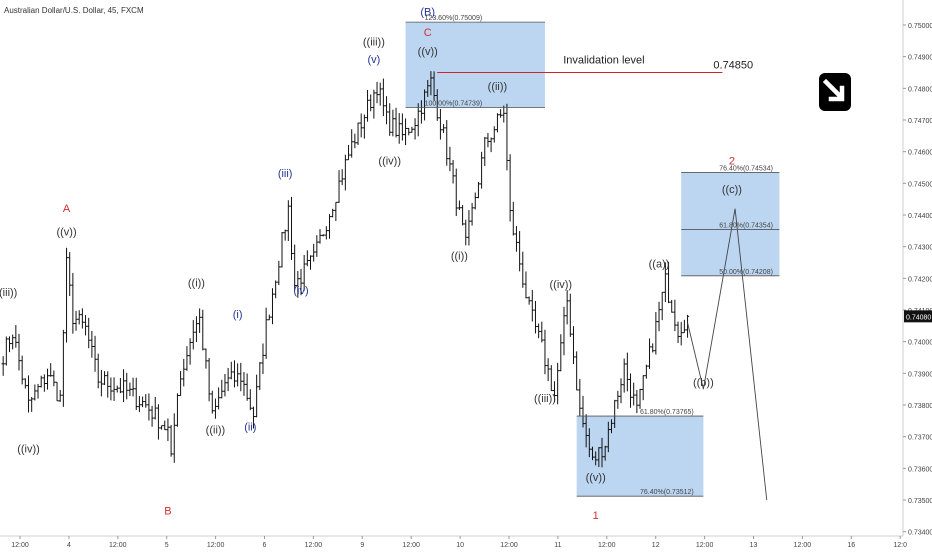  I want to click on last-price-label: 0.74080, so click(918, 317).